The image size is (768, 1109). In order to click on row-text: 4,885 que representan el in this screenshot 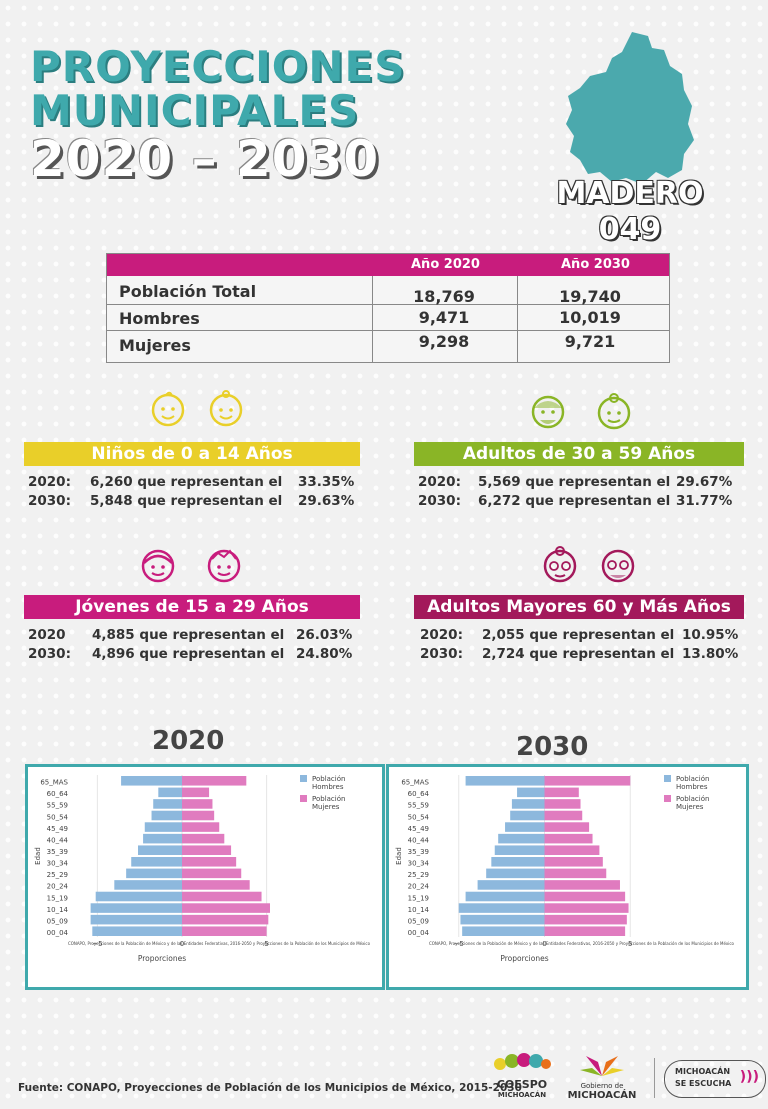, I will do `click(188, 635)`.